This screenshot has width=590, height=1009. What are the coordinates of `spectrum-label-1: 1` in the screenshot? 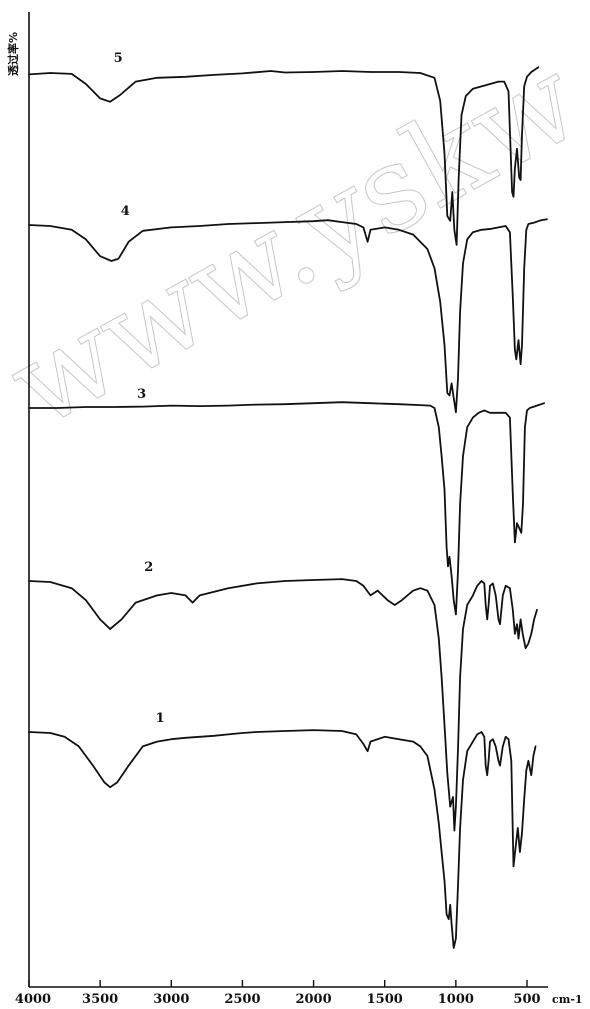 It's located at (160, 718).